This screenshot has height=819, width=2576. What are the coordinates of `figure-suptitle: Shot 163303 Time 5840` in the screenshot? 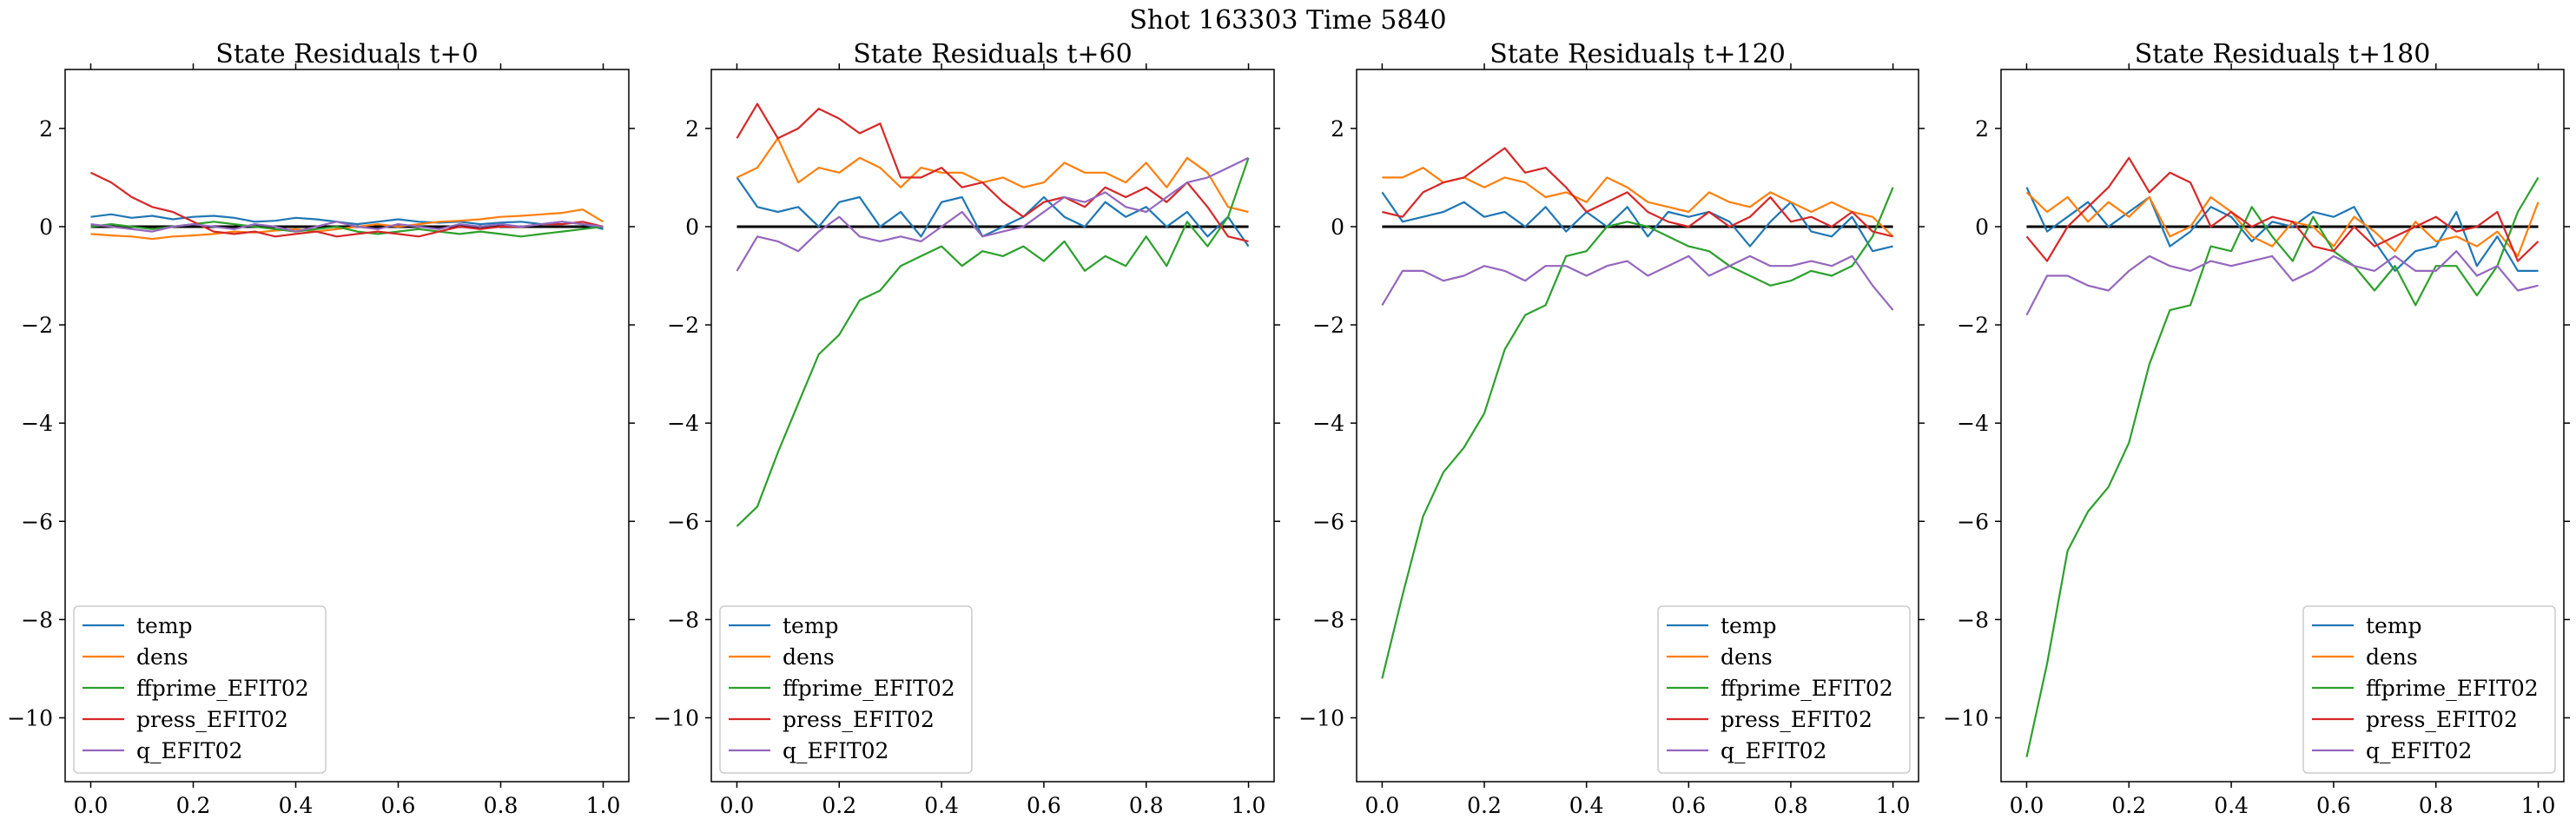 It's located at (1287, 20).